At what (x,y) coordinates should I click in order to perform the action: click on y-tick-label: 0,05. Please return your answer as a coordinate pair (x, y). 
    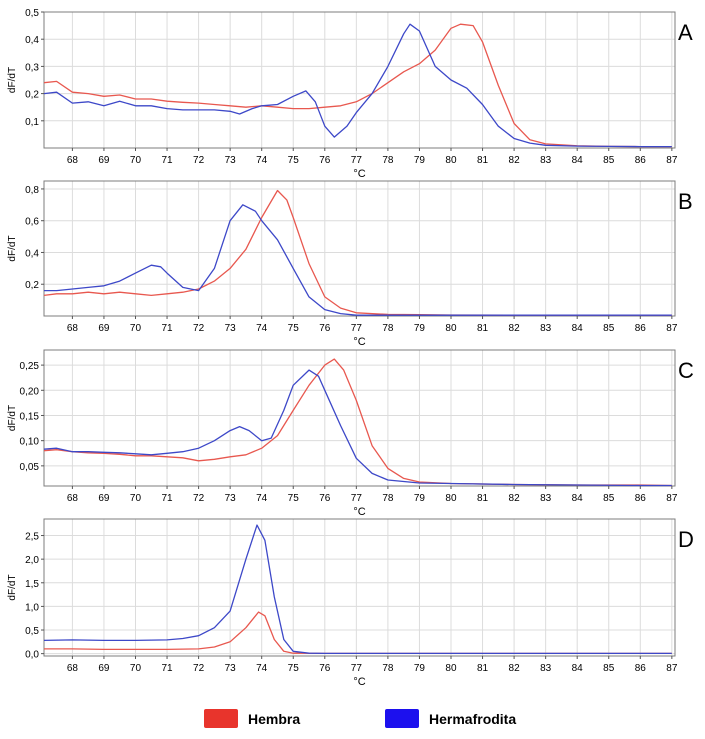
    Looking at the image, I should click on (30, 467).